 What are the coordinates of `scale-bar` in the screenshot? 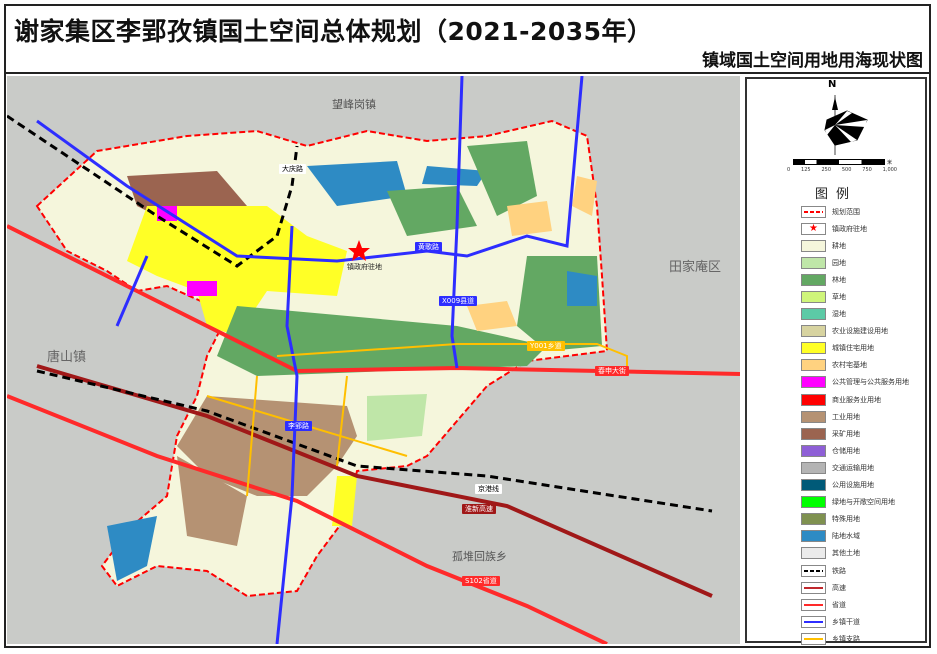 It's located at (839, 162).